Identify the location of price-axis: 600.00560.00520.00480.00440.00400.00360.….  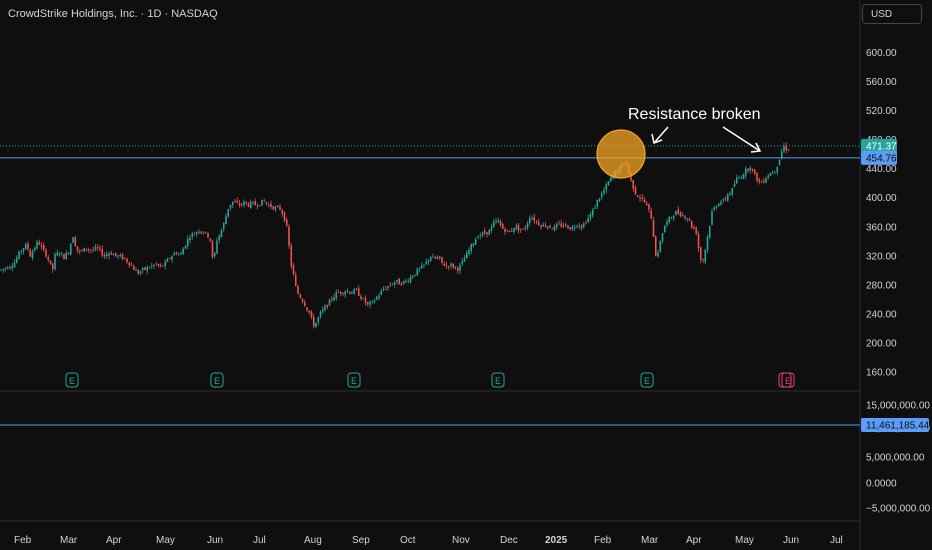
(881, 213).